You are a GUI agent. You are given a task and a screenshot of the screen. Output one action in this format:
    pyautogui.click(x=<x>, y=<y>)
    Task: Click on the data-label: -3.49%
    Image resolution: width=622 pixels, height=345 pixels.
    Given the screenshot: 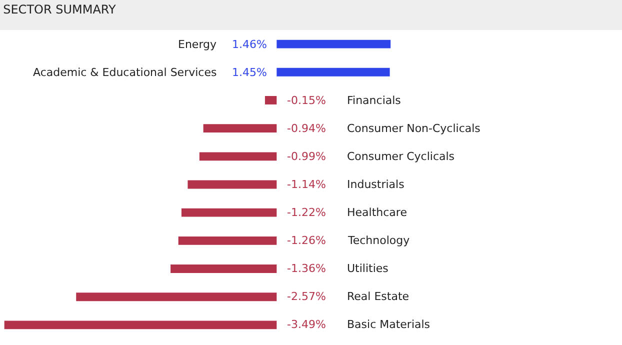 What is the action you would take?
    pyautogui.click(x=306, y=324)
    